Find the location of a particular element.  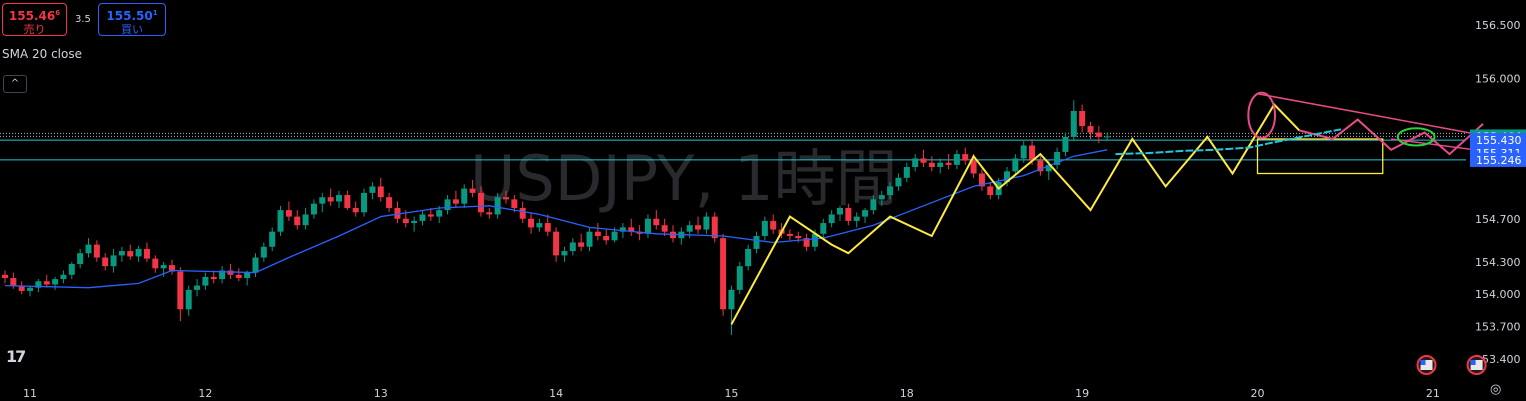

pink-trend-line is located at coordinates (1374, 115).